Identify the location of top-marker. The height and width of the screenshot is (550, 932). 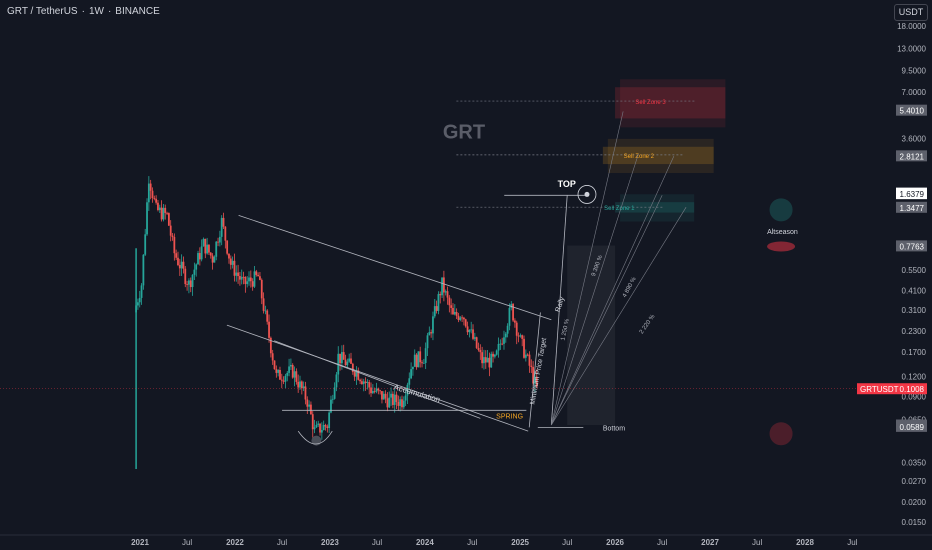
(587, 194).